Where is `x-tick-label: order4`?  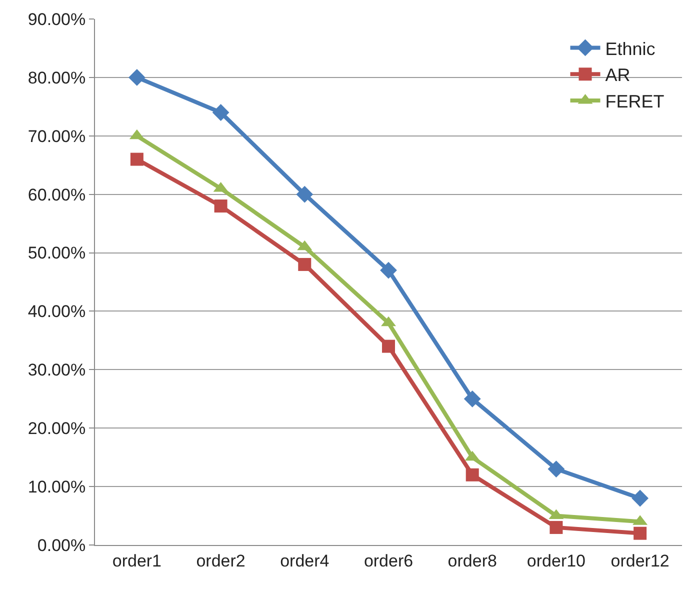
x-tick-label: order4 is located at coordinates (305, 560).